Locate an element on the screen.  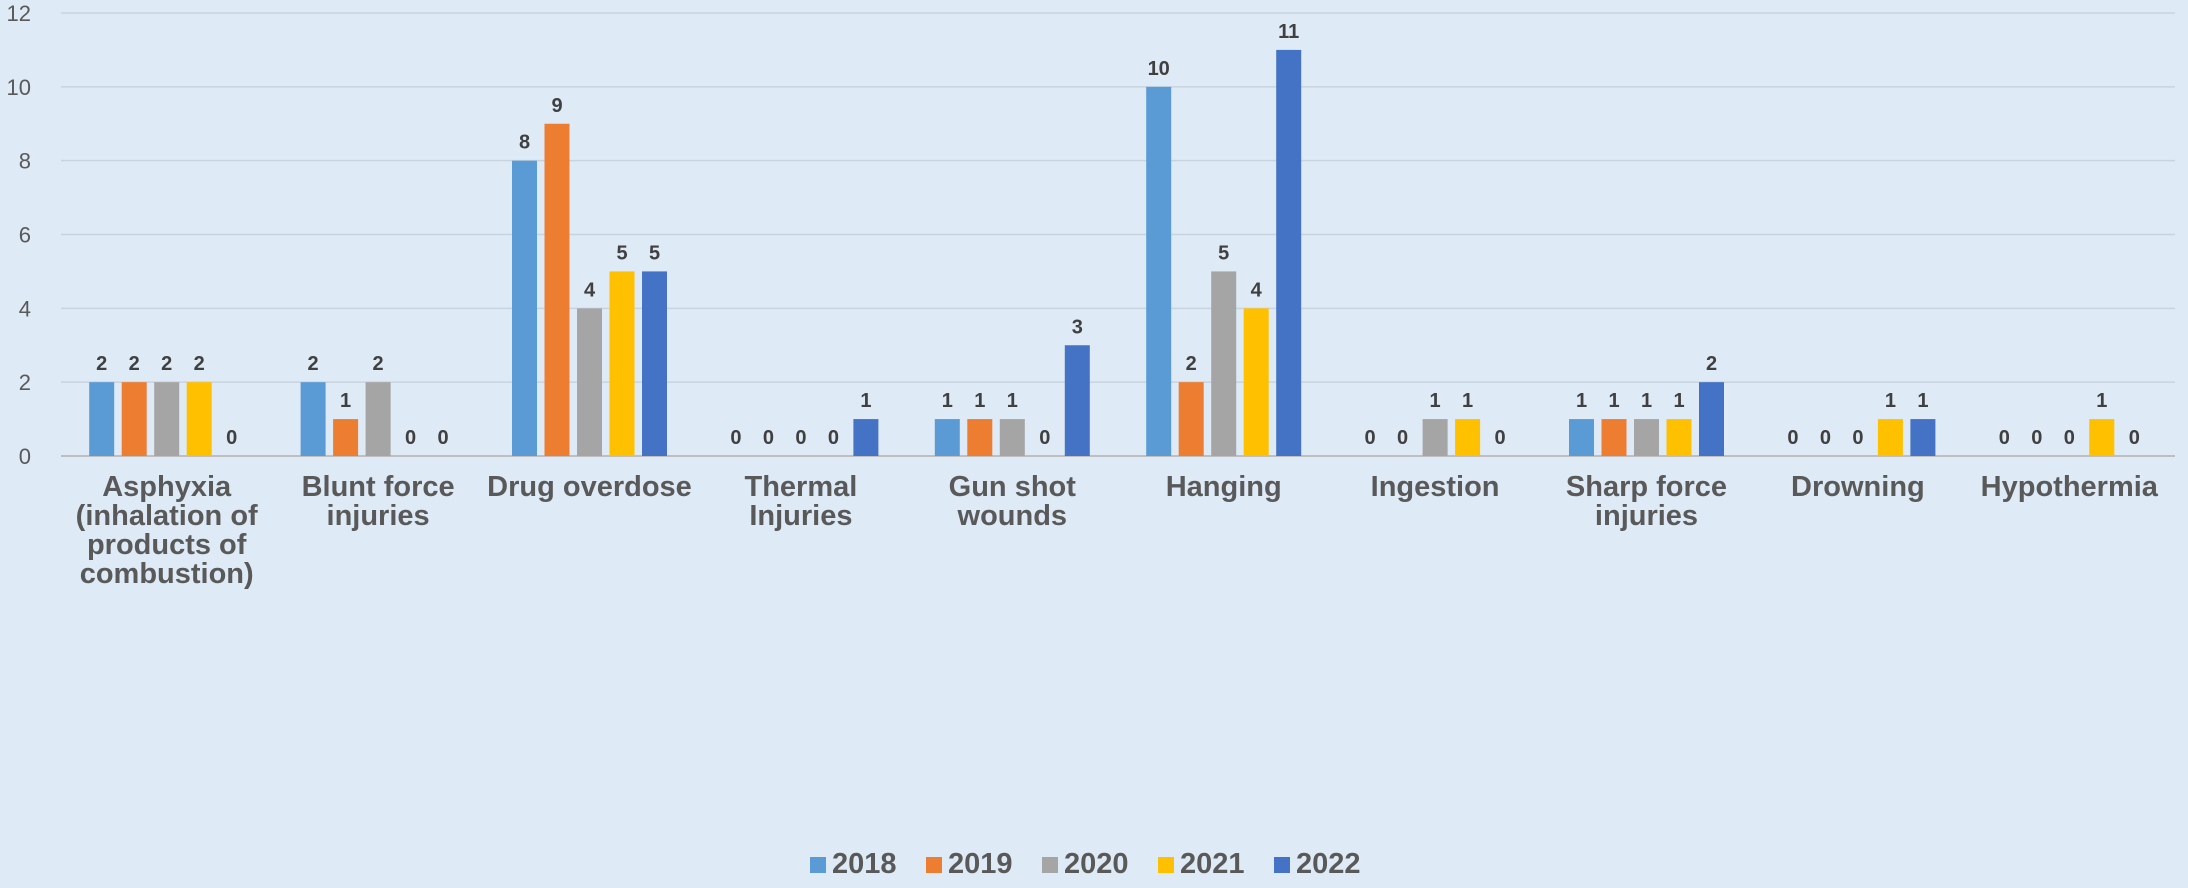
category-label: Asphyxia is located at coordinates (167, 487).